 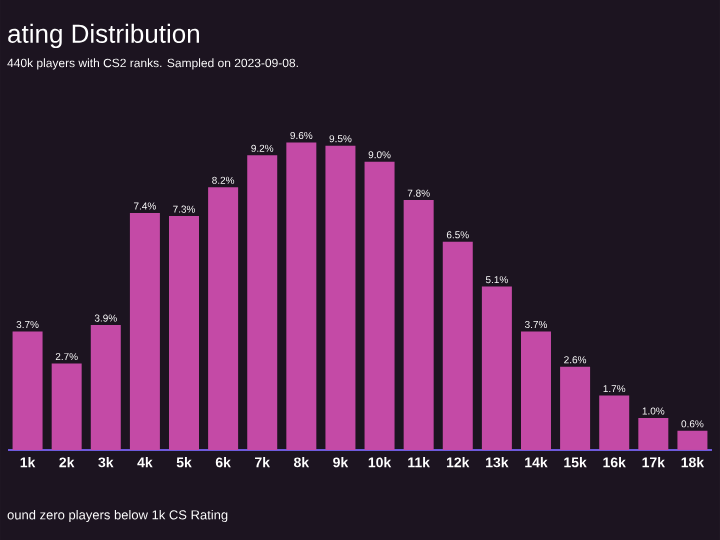 What do you see at coordinates (103, 36) in the screenshot?
I see `chart-title: ating Distribution` at bounding box center [103, 36].